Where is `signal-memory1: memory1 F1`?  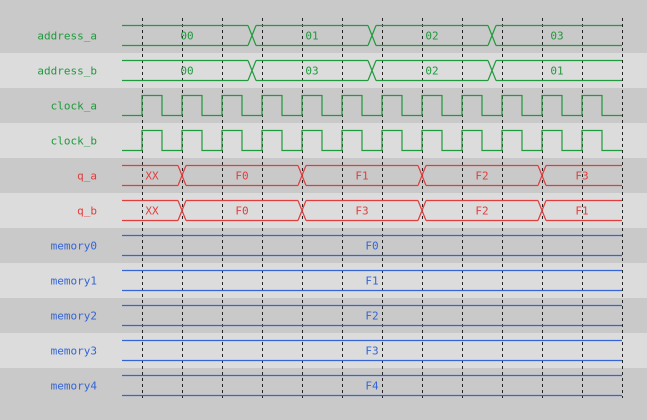
signal-memory1: memory1 F1 is located at coordinates (336, 280).